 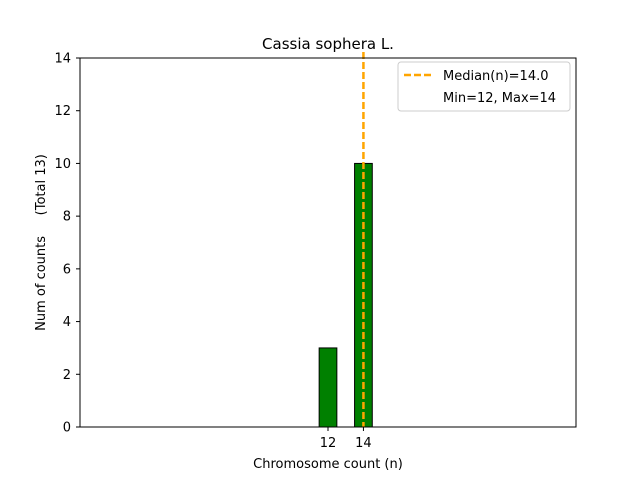 What do you see at coordinates (328, 443) in the screenshot?
I see `x-tick-label: 12` at bounding box center [328, 443].